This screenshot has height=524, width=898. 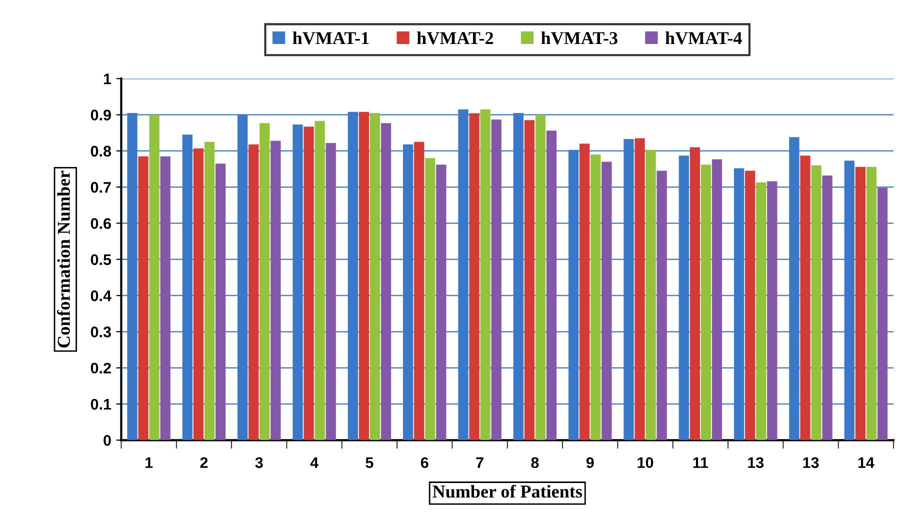 I want to click on x-tick-label: 7, so click(x=480, y=462).